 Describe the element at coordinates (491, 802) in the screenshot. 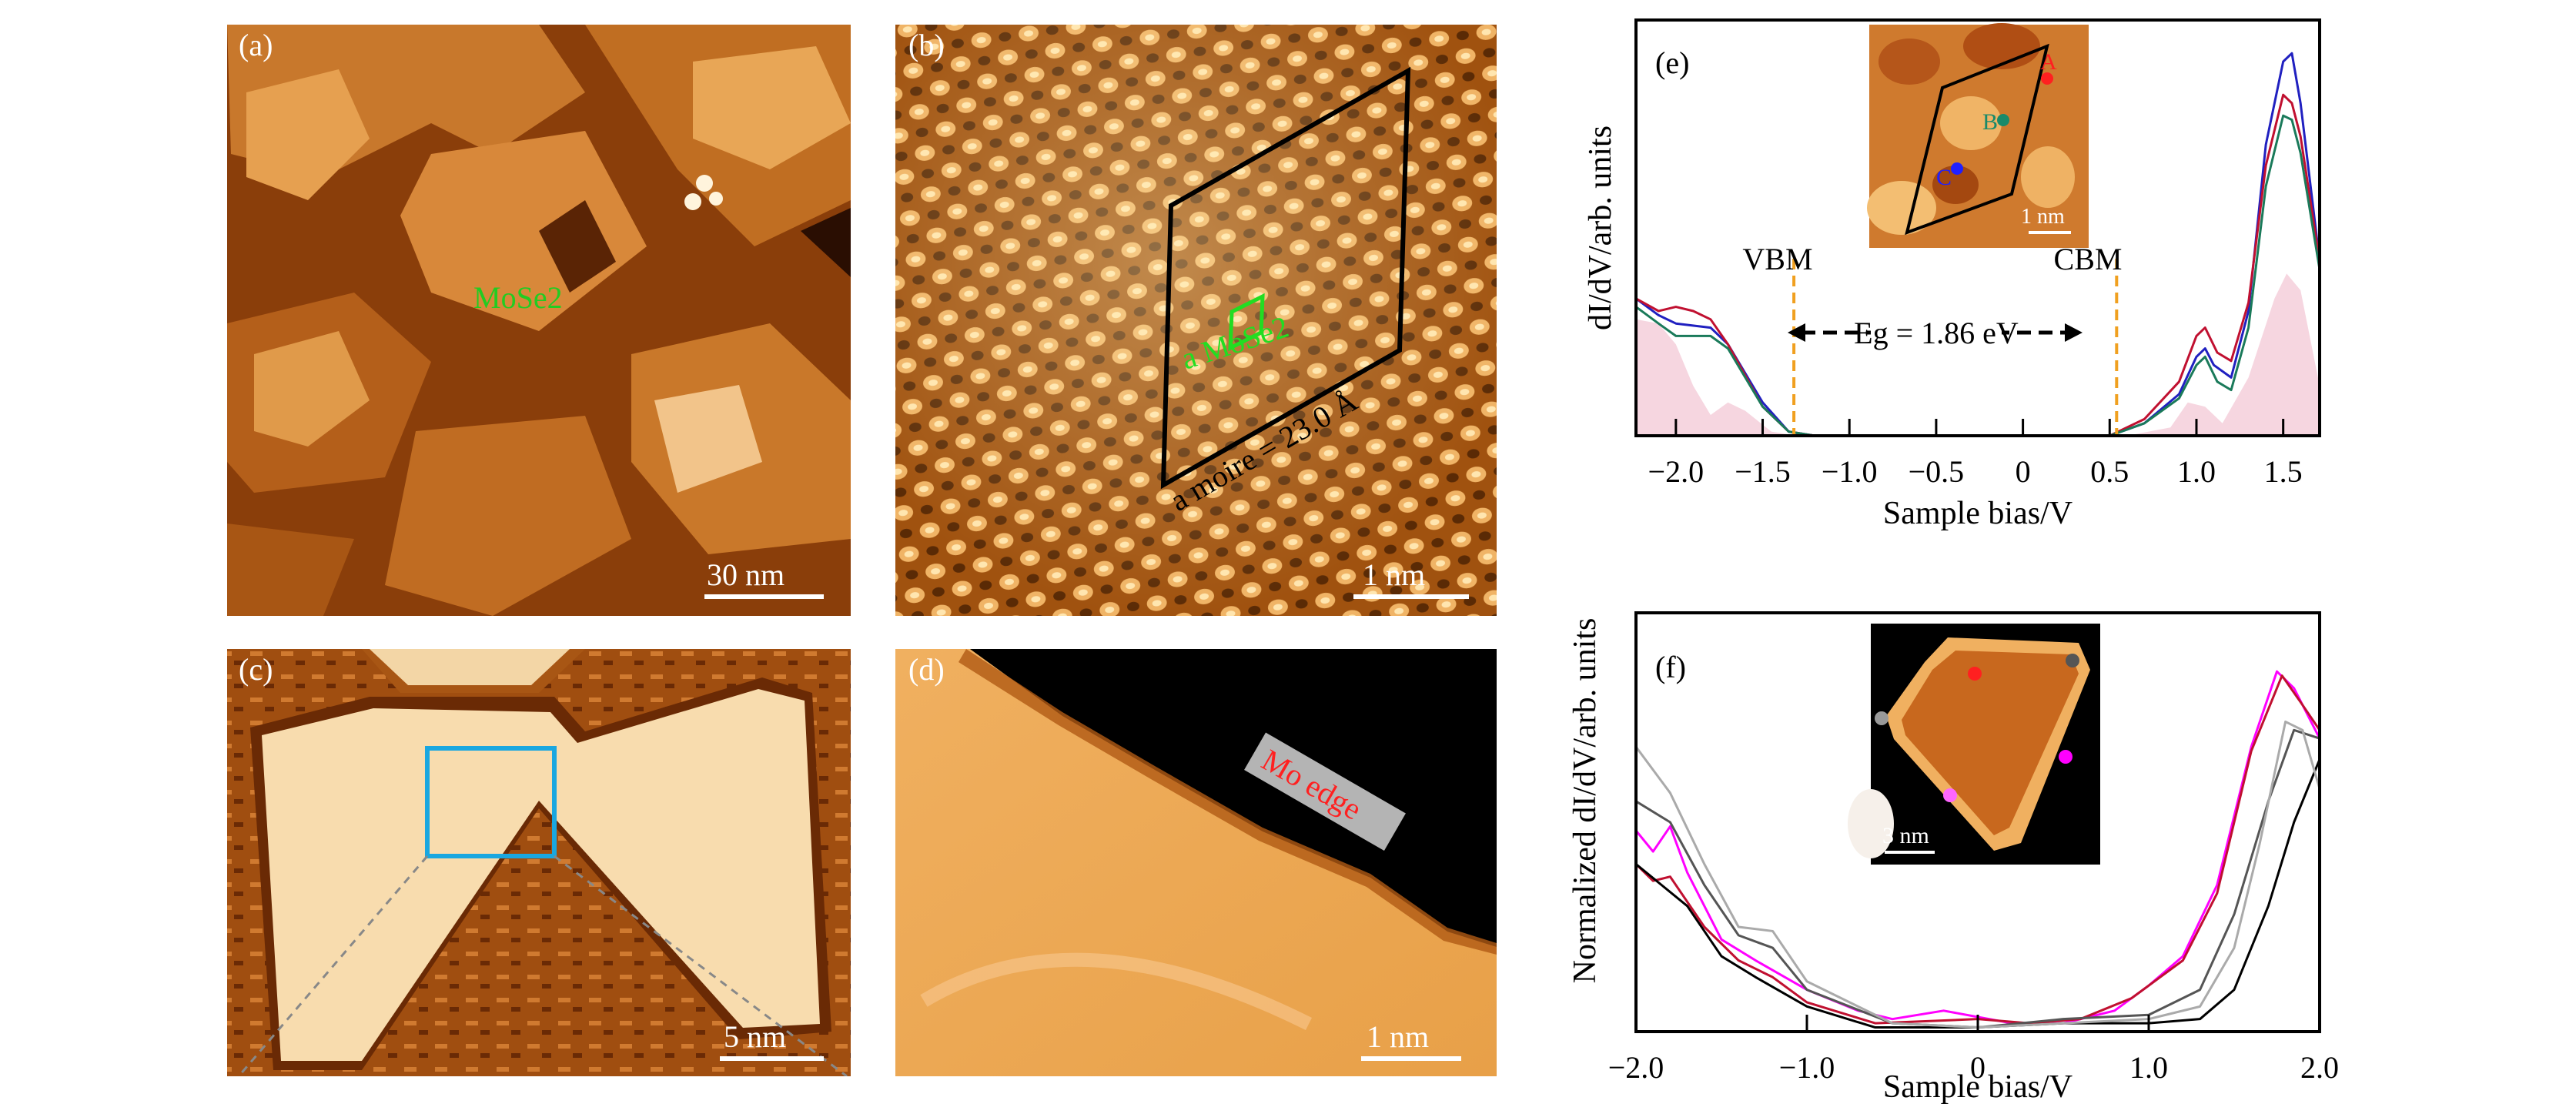

I see `zoom-region-box` at that location.